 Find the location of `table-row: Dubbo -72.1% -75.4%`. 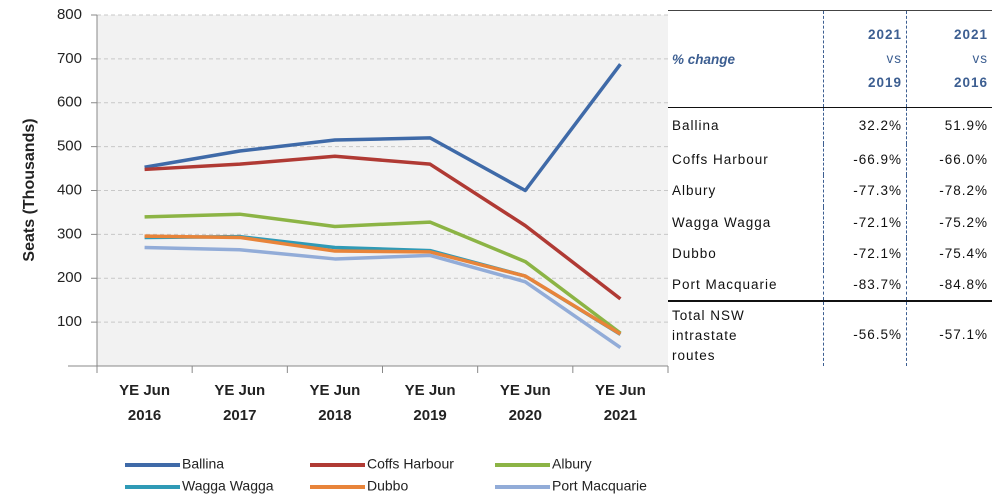

table-row: Dubbo -72.1% -75.4% is located at coordinates (830, 254).